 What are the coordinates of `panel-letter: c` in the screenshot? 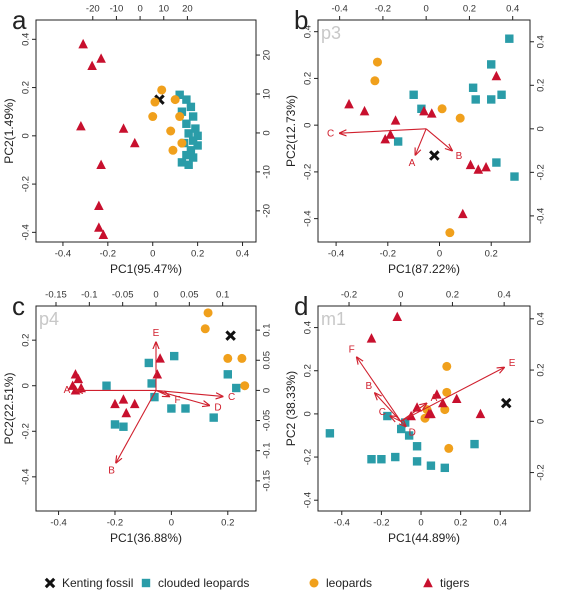 It's located at (18, 306).